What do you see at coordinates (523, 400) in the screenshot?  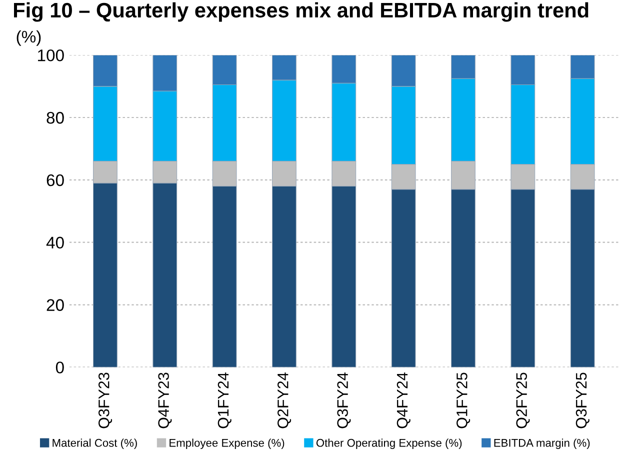 I see `x-tick-label: Q2FY25` at bounding box center [523, 400].